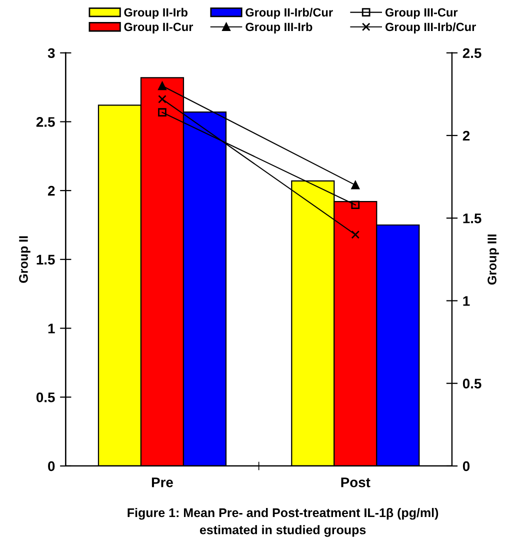 Image resolution: width=505 pixels, height=545 pixels. What do you see at coordinates (159, 28) in the screenshot?
I see `legend-label: Group II-Cur` at bounding box center [159, 28].